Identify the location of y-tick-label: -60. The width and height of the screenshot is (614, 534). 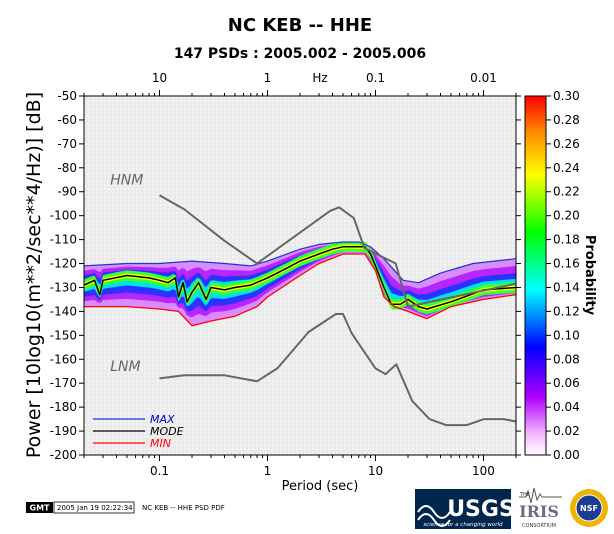
(67, 120).